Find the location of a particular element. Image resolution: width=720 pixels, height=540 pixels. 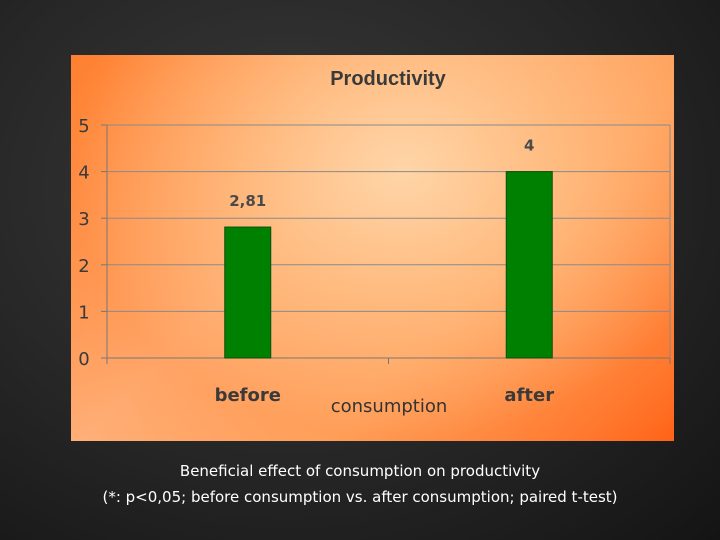

y-tick-label: 1 is located at coordinates (83, 312).